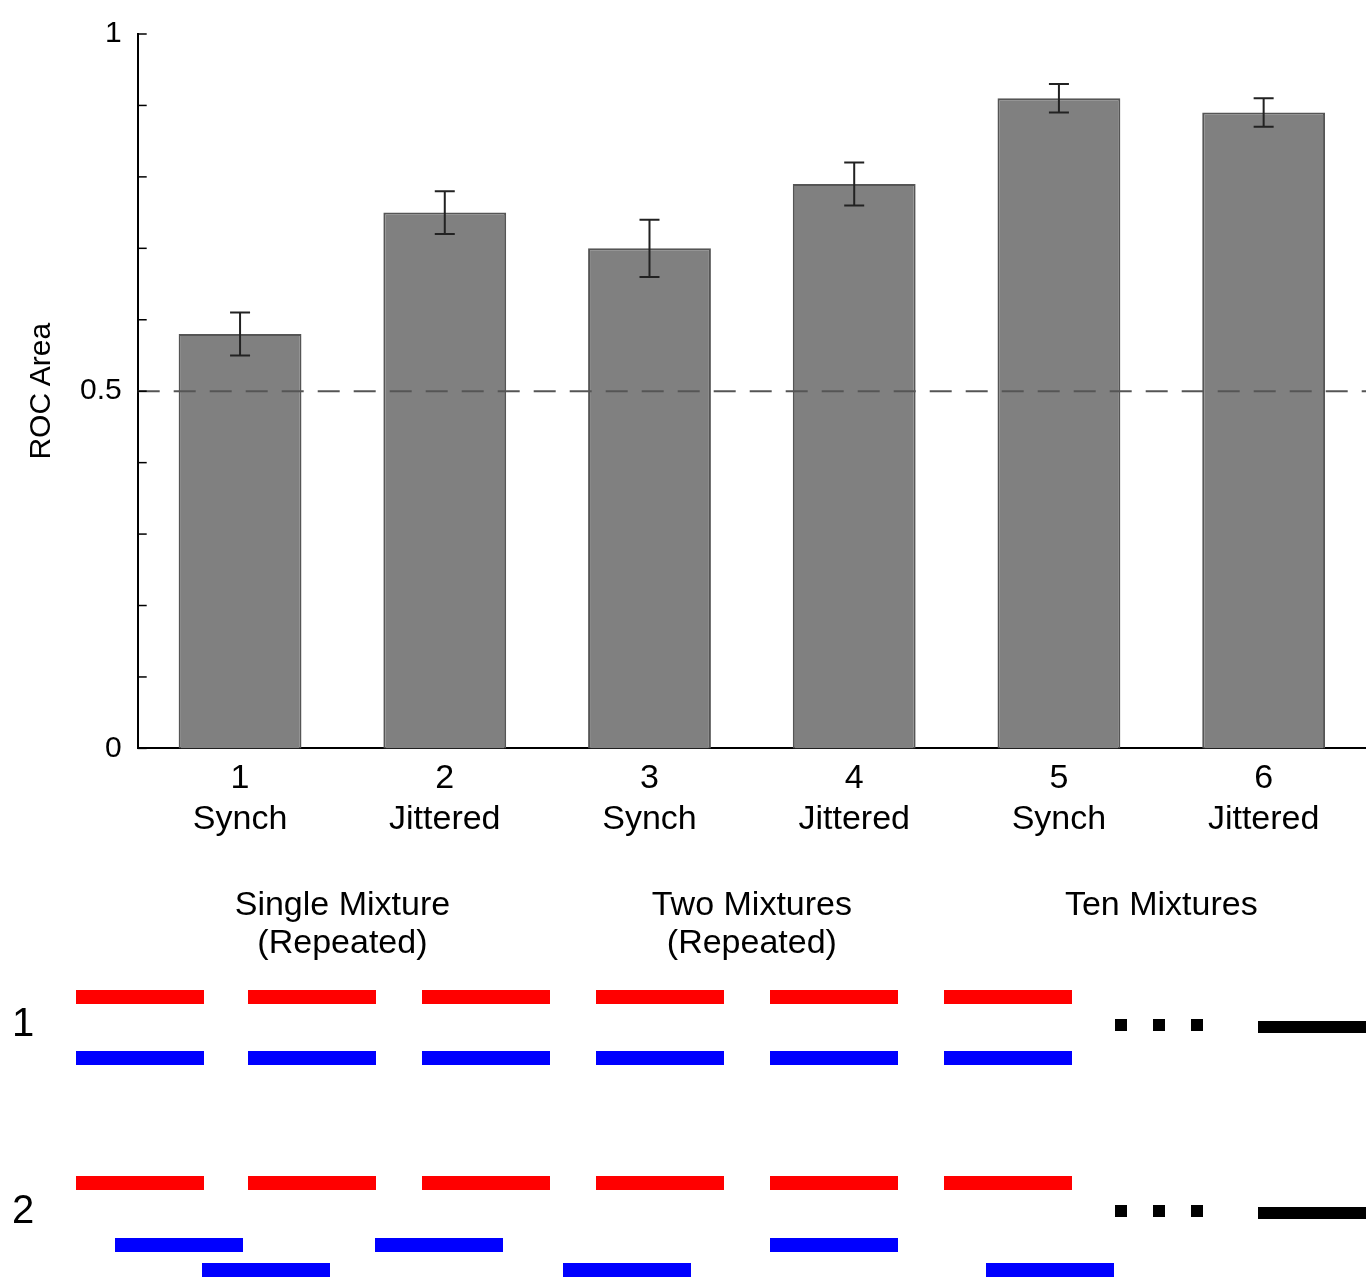 Image resolution: width=1366 pixels, height=1279 pixels. What do you see at coordinates (751, 921) in the screenshot?
I see `text: Two Mixtures (Repeated)` at bounding box center [751, 921].